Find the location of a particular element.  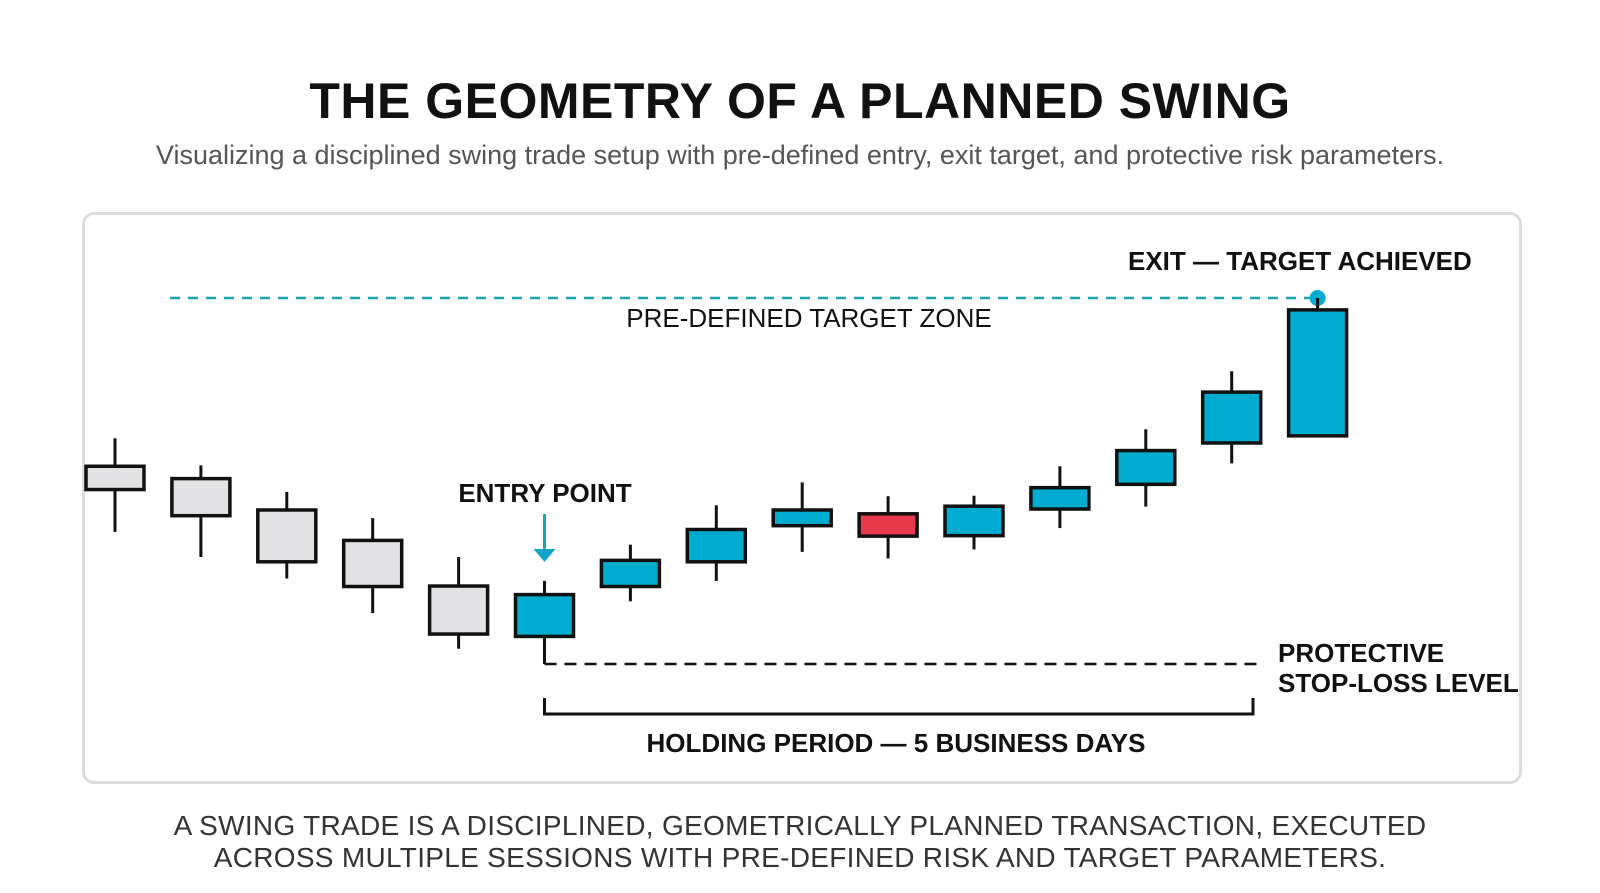

page-title: THE GEOMETRY OF A PLANNED SWING is located at coordinates (800, 101).